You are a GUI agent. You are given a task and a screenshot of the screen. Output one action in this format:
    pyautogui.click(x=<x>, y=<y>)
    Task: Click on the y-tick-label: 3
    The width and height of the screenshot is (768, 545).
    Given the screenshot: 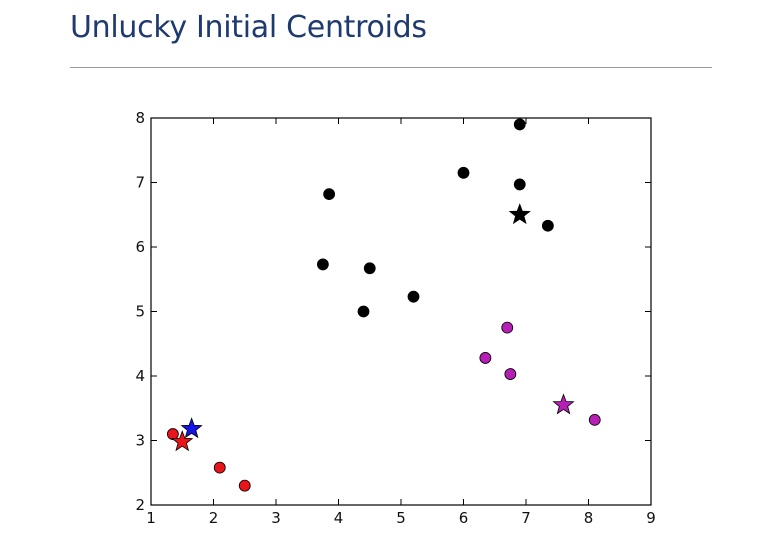 What is the action you would take?
    pyautogui.click(x=140, y=441)
    